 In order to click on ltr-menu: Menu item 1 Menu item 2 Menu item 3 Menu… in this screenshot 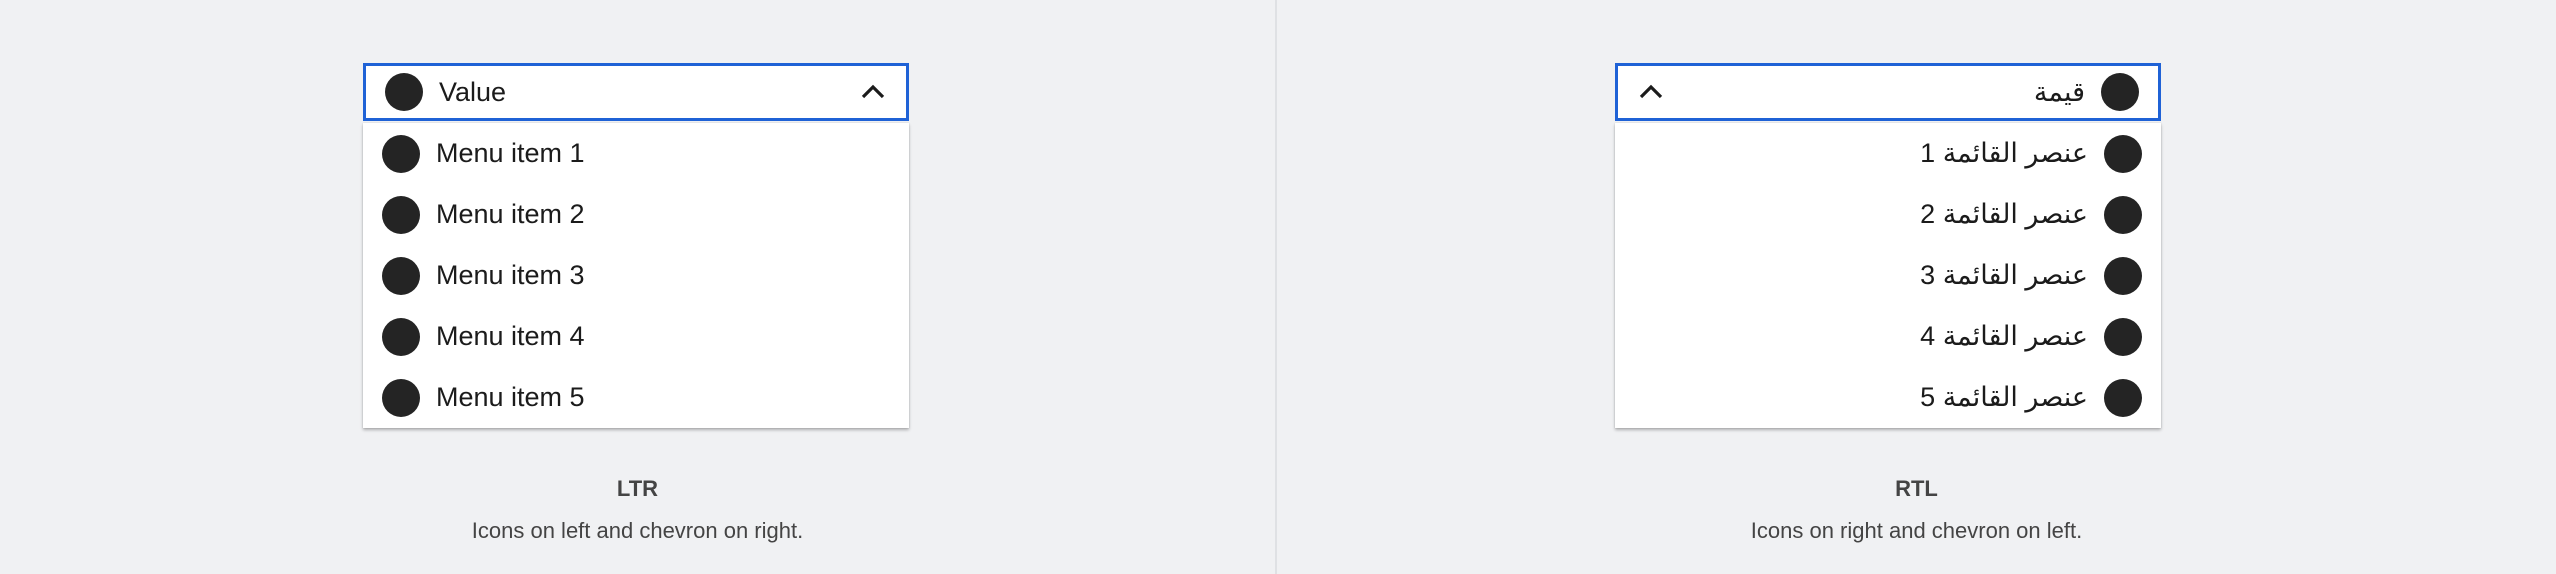, I will do `click(636, 275)`.